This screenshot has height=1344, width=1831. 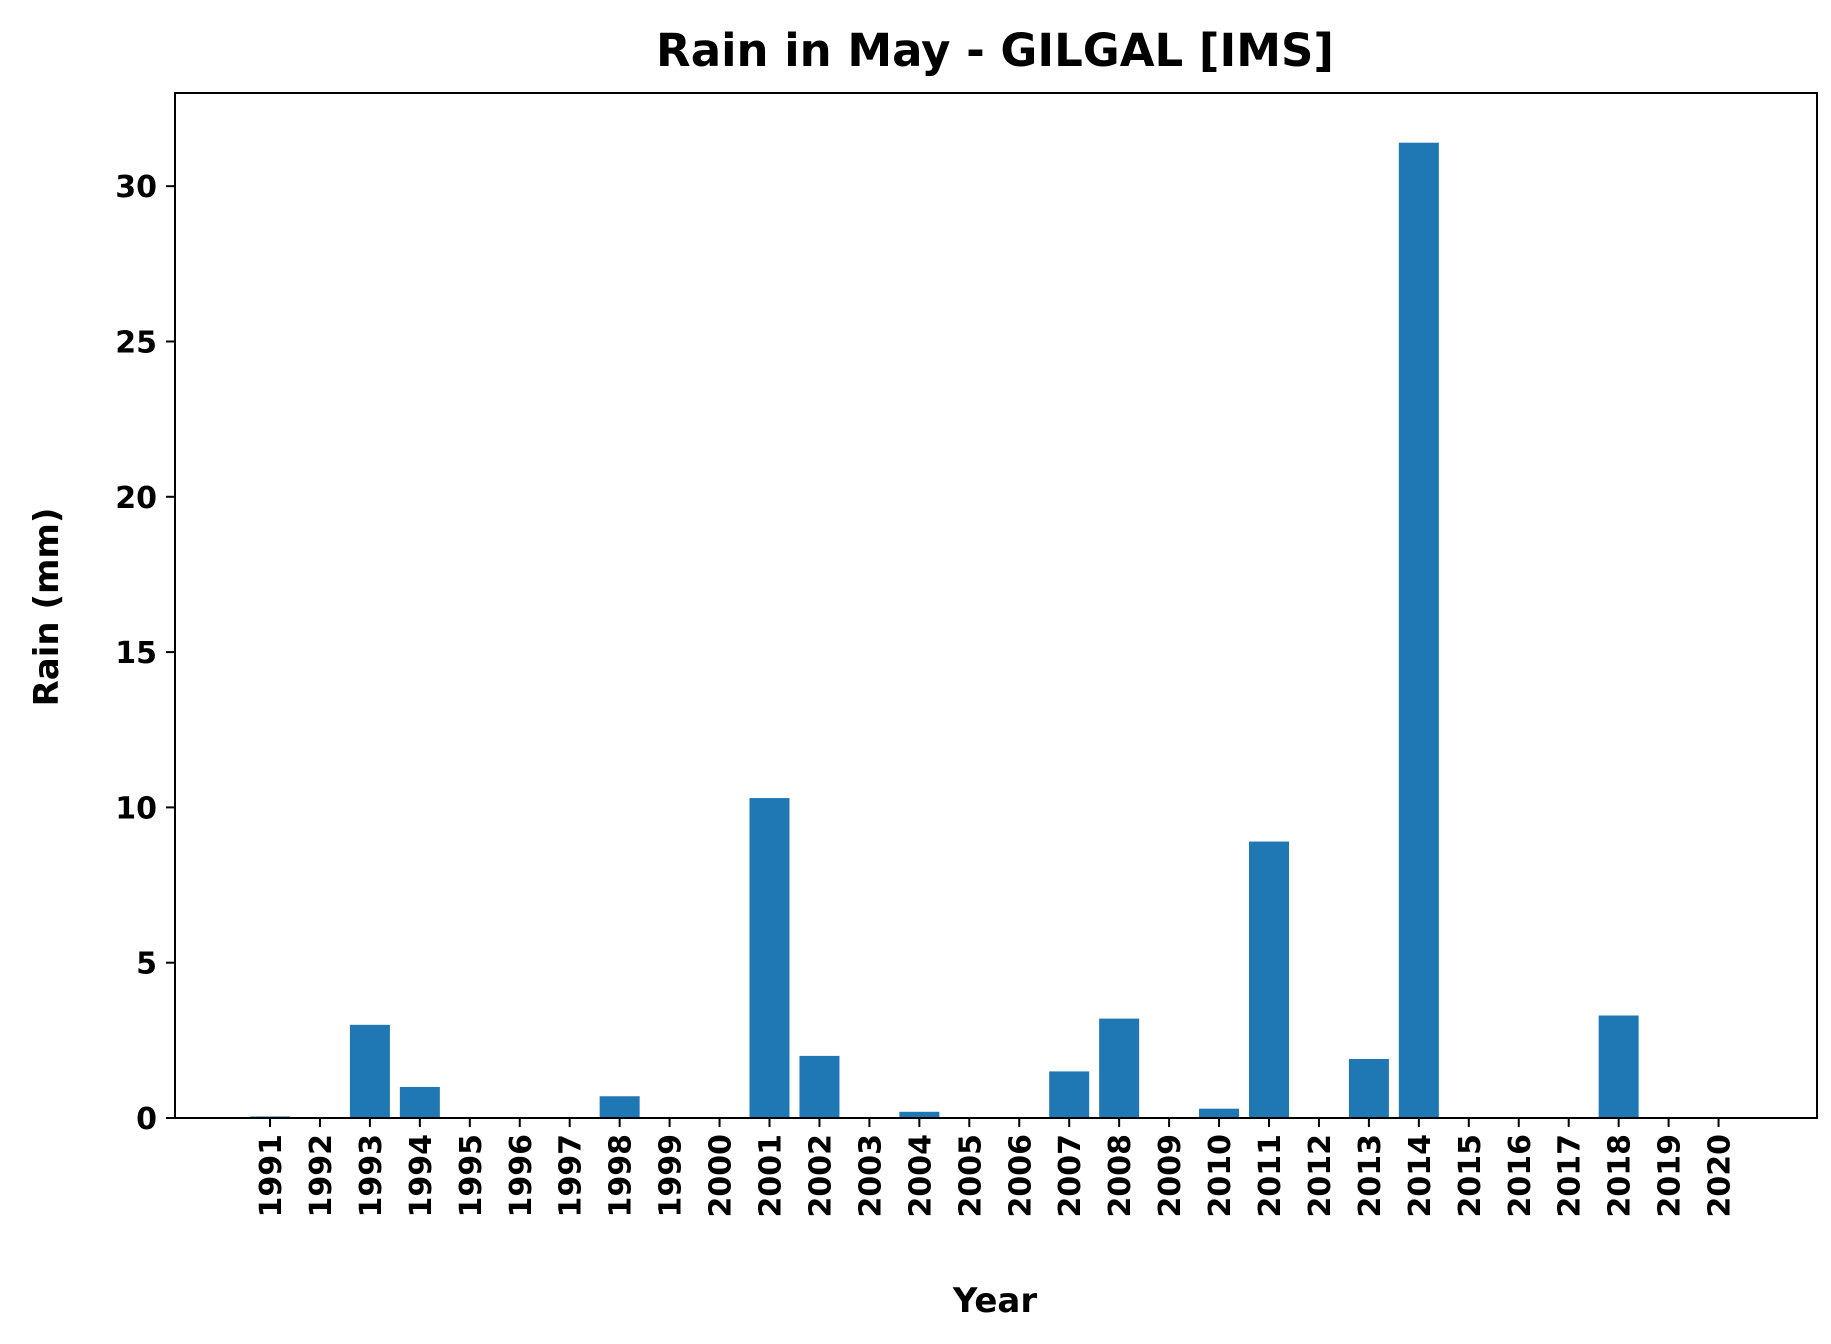 What do you see at coordinates (820, 1176) in the screenshot?
I see `x-tick-label: 2002` at bounding box center [820, 1176].